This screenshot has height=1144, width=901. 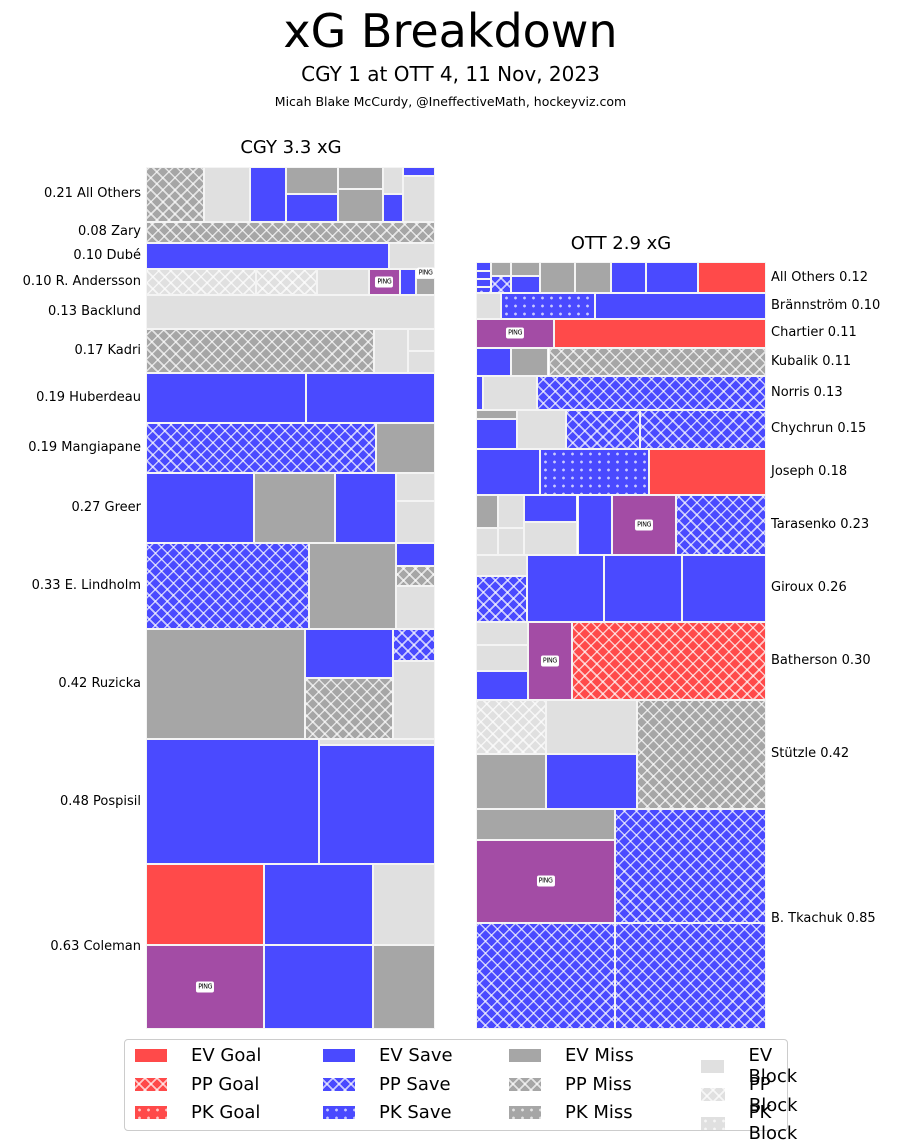 What do you see at coordinates (415, 1112) in the screenshot?
I see `legend-label: PK Save` at bounding box center [415, 1112].